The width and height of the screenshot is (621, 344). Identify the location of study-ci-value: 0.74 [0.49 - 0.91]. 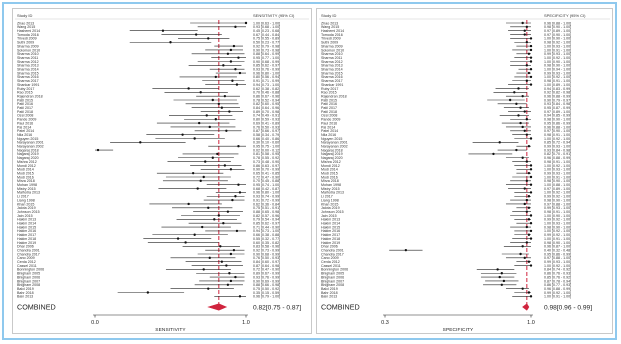
(266, 116).